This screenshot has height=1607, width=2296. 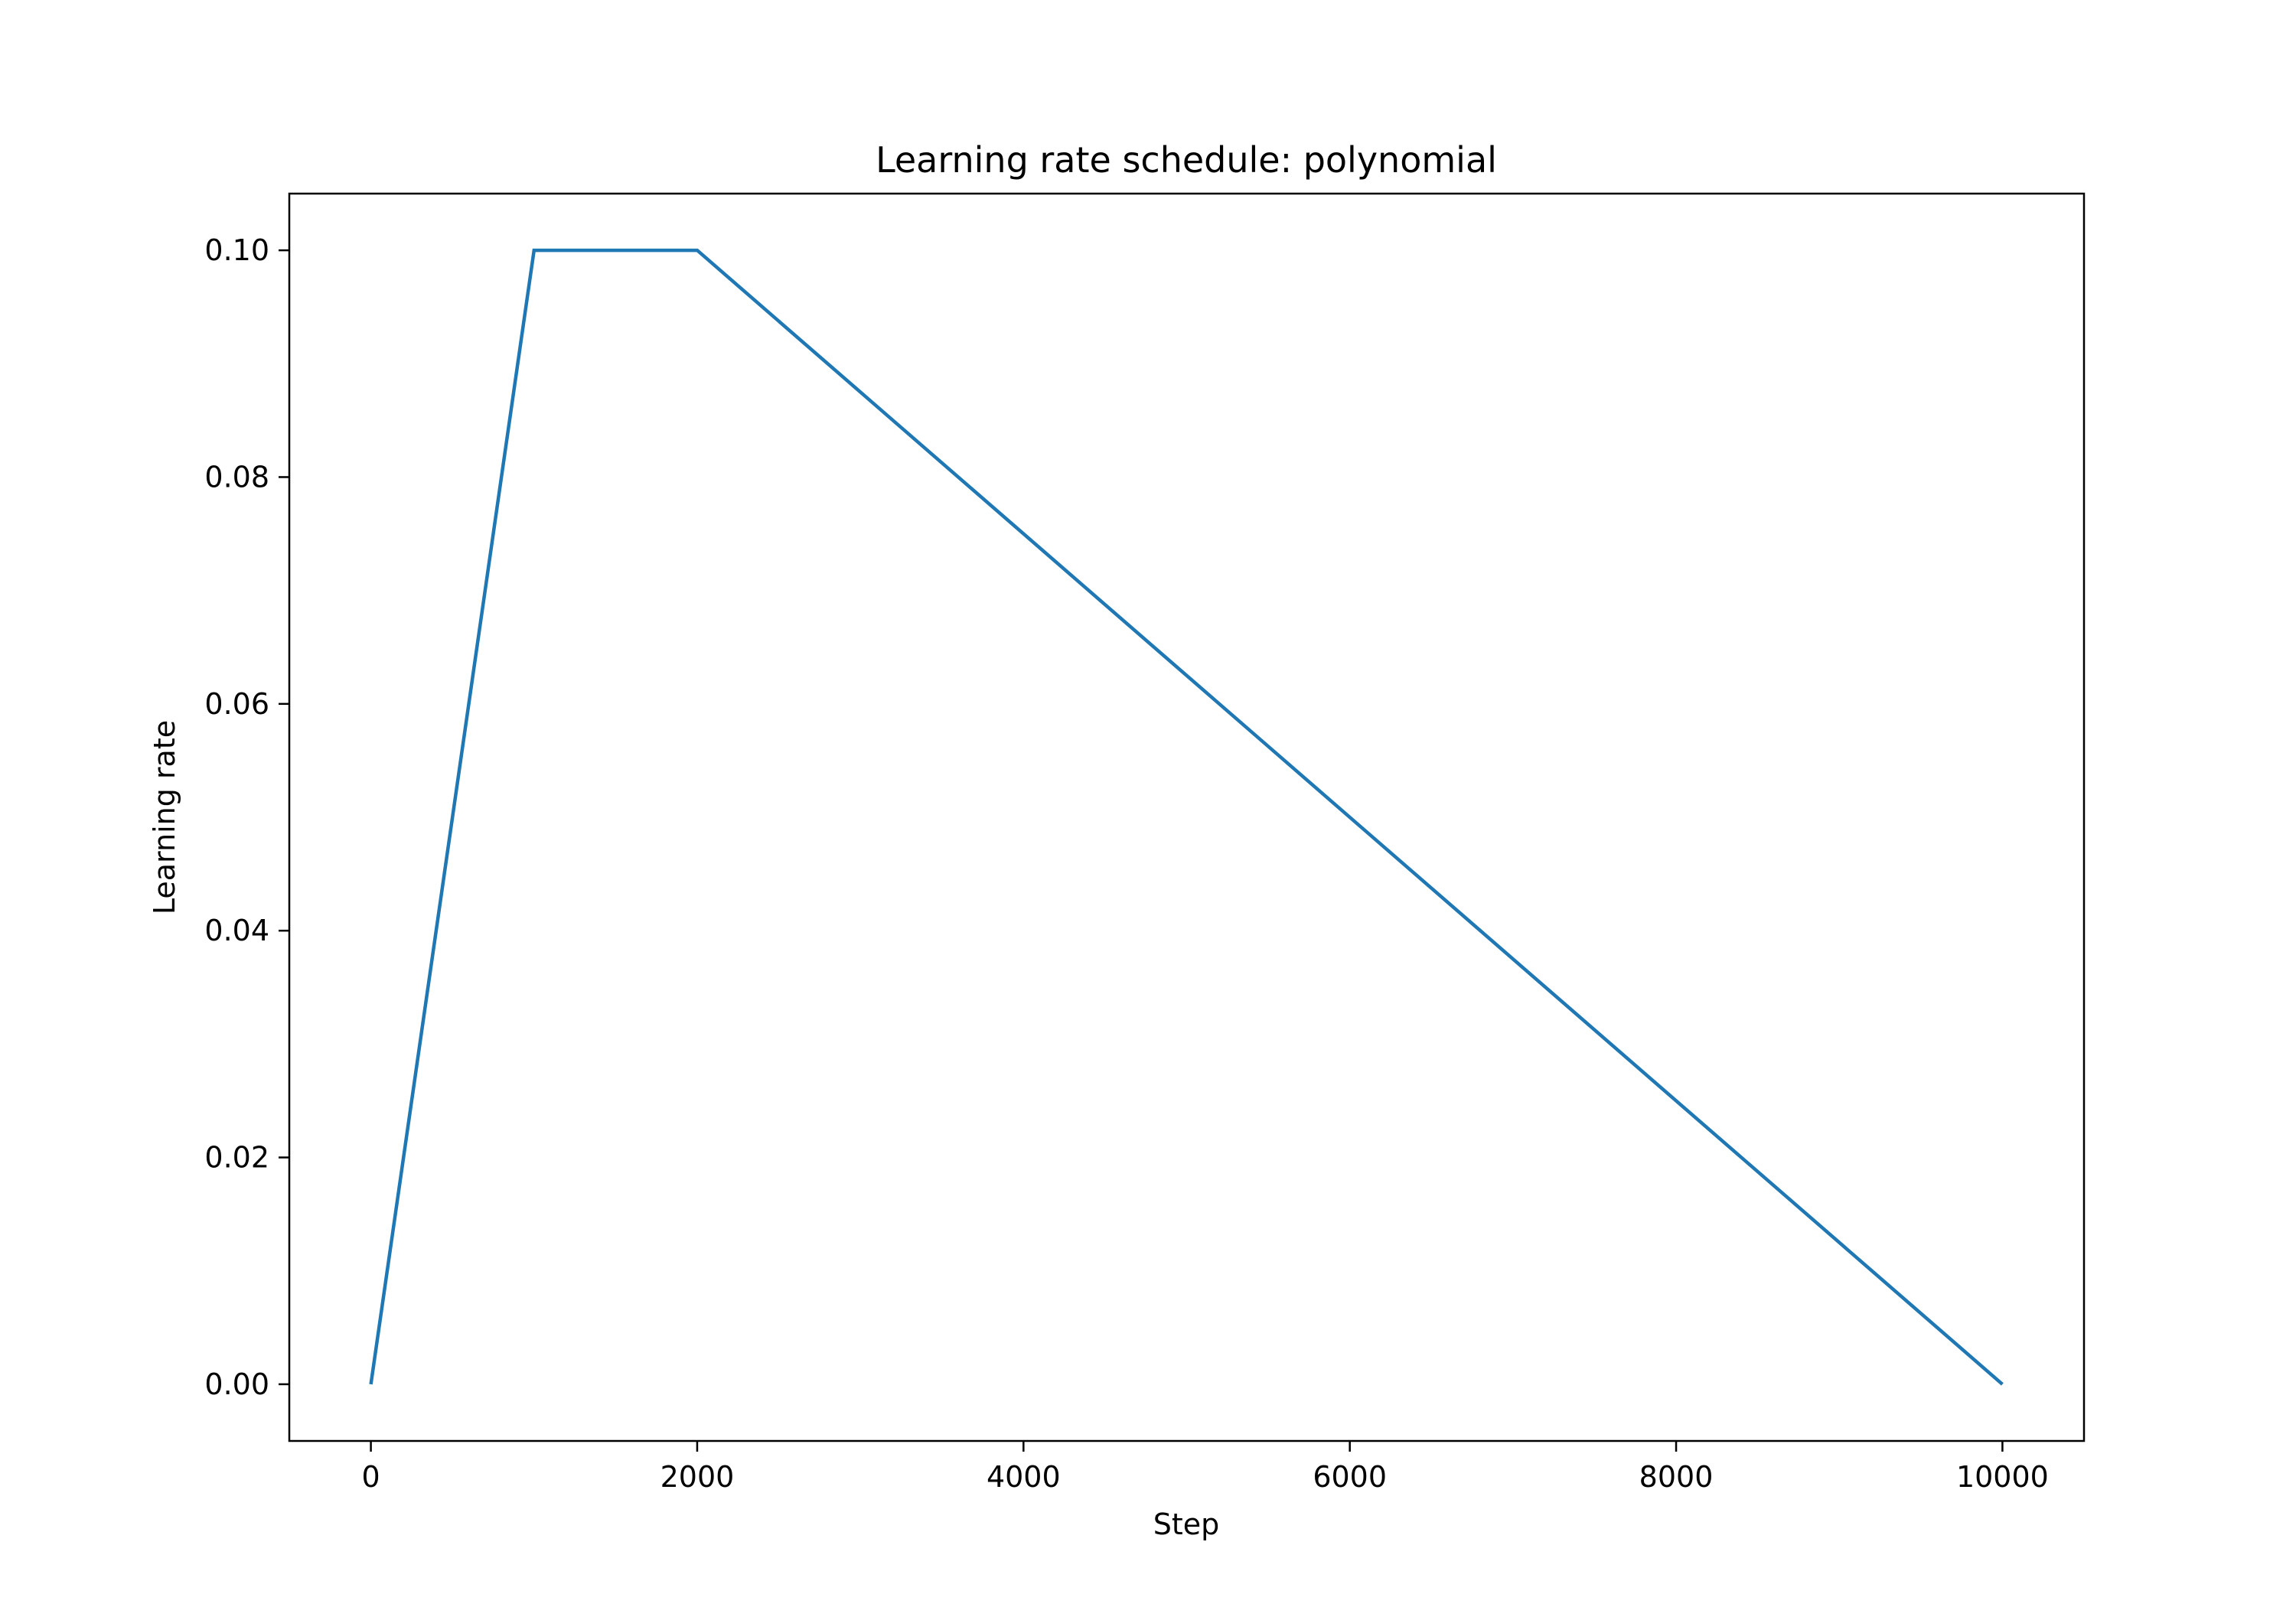 What do you see at coordinates (236, 1384) in the screenshot?
I see `y-tick-label: 0.00` at bounding box center [236, 1384].